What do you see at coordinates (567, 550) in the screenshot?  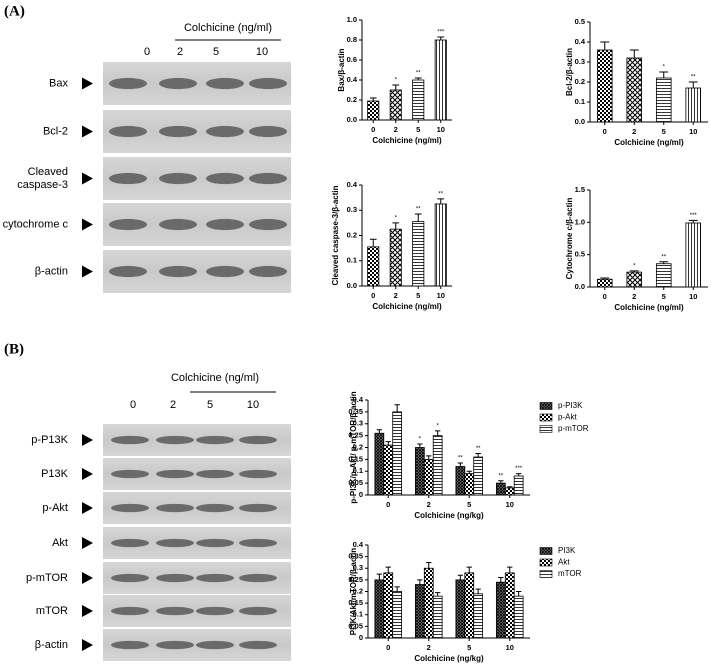 I see `legend-label: PI3K` at bounding box center [567, 550].